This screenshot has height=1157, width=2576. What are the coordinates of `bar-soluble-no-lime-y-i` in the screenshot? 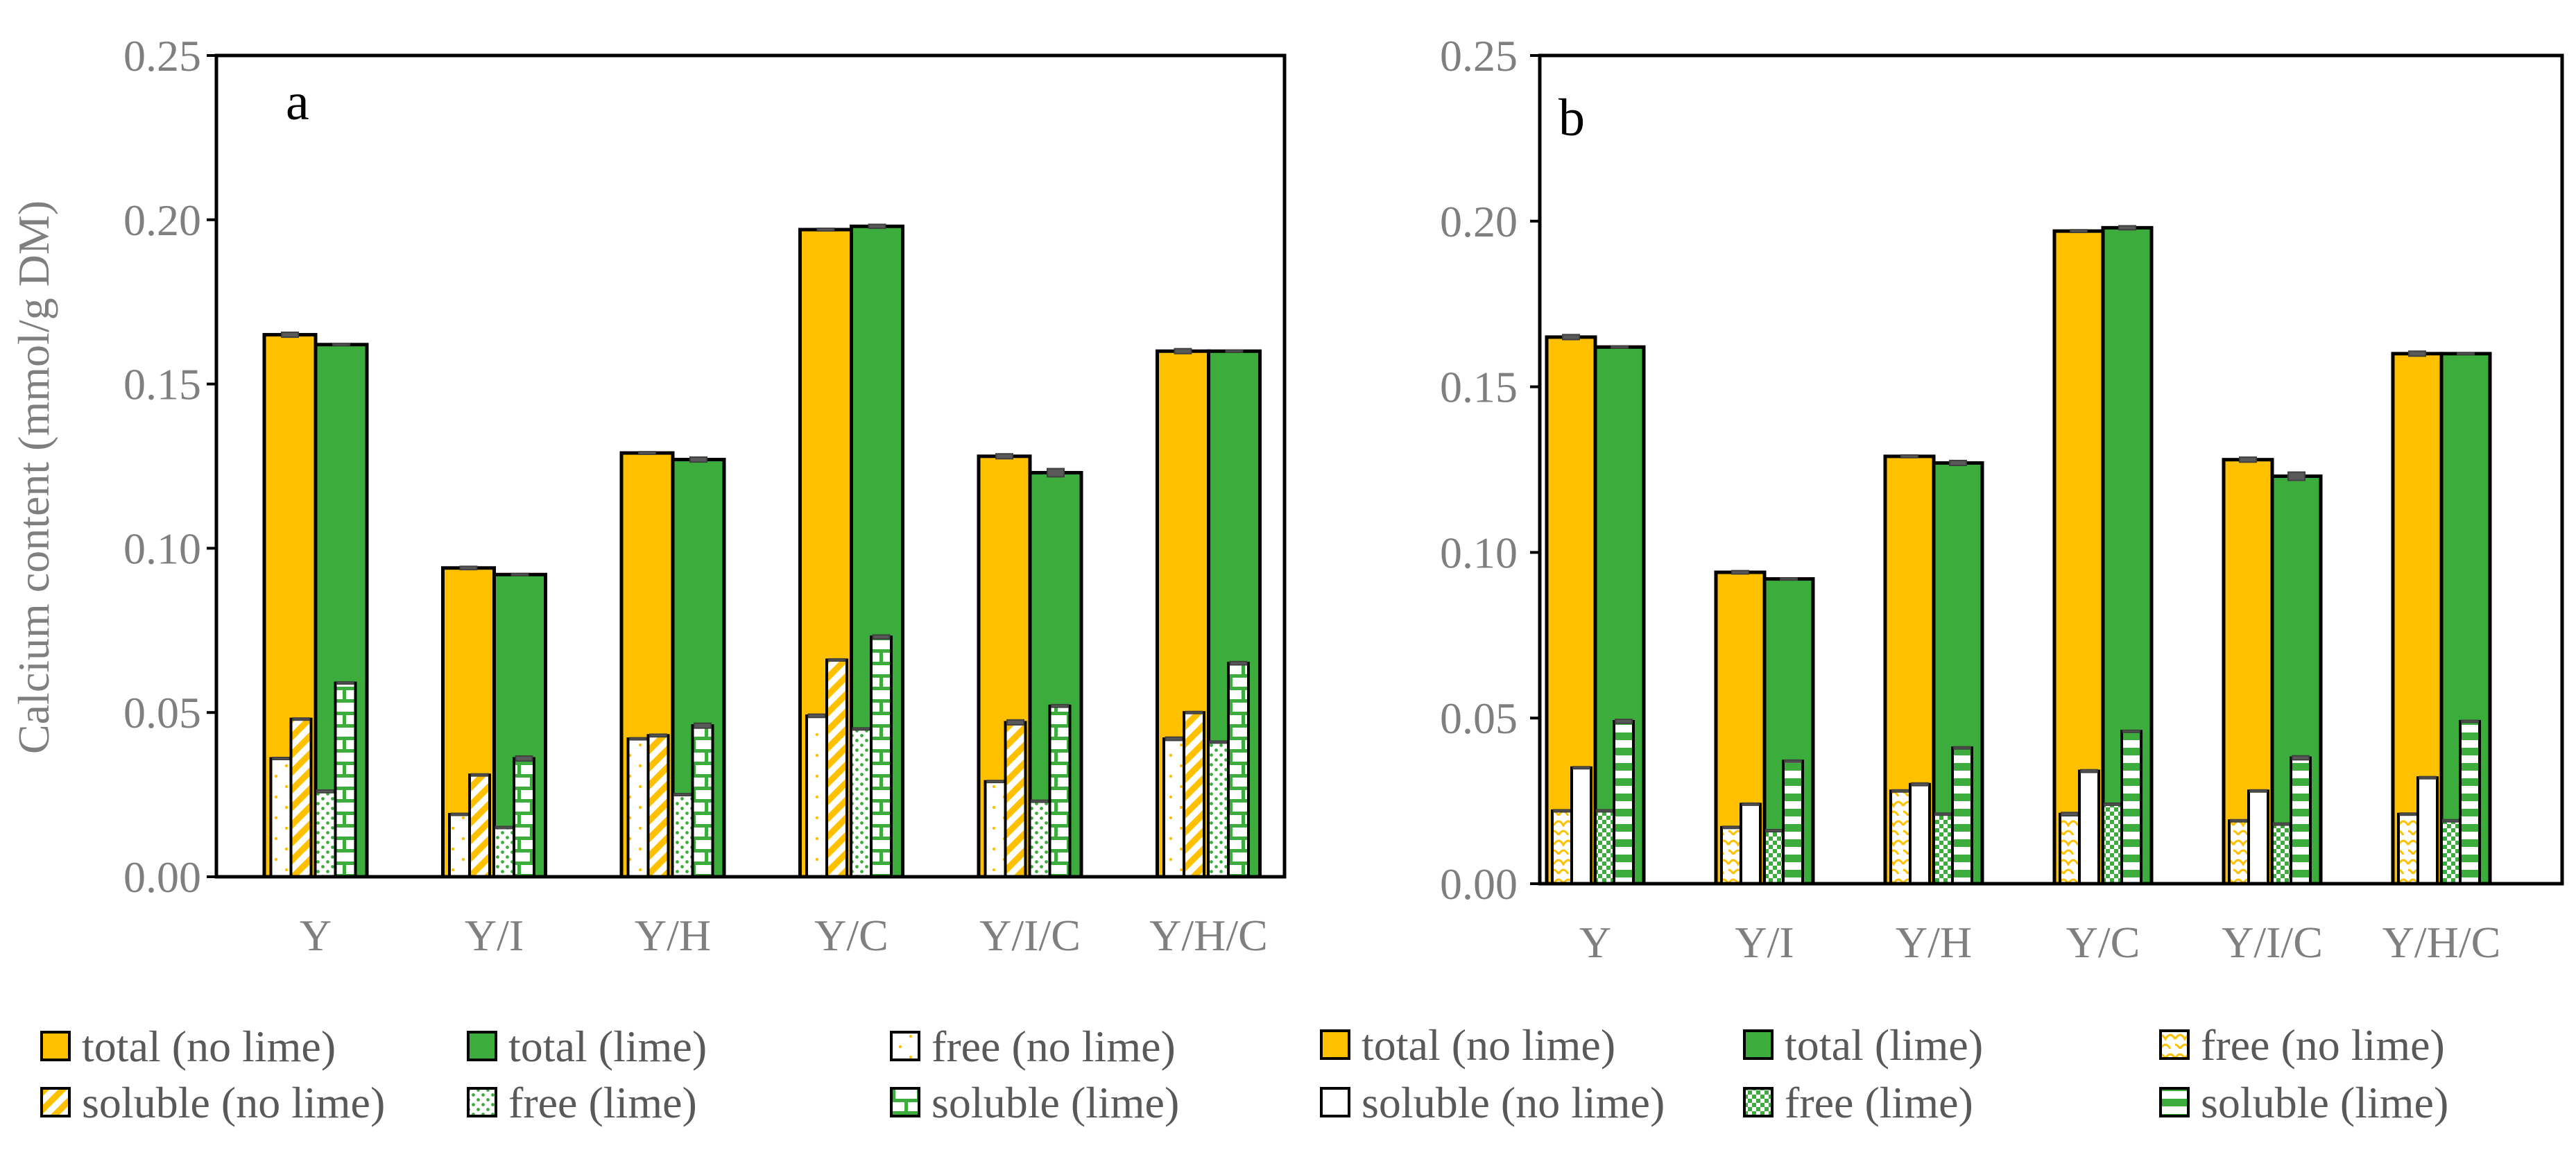 It's located at (479, 825).